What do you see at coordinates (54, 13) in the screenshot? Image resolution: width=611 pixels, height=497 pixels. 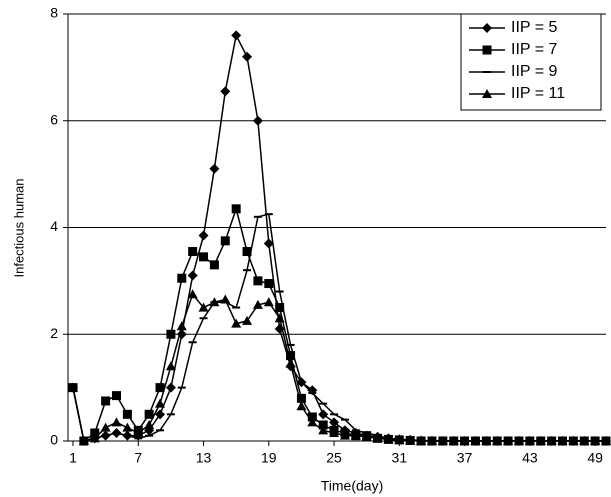 I see `y-tick-label: 8` at bounding box center [54, 13].